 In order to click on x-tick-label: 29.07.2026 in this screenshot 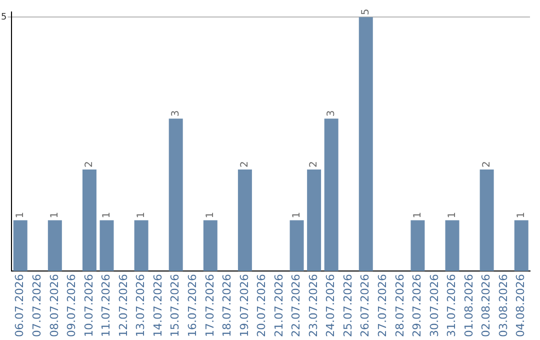, I will do `click(417, 306)`.